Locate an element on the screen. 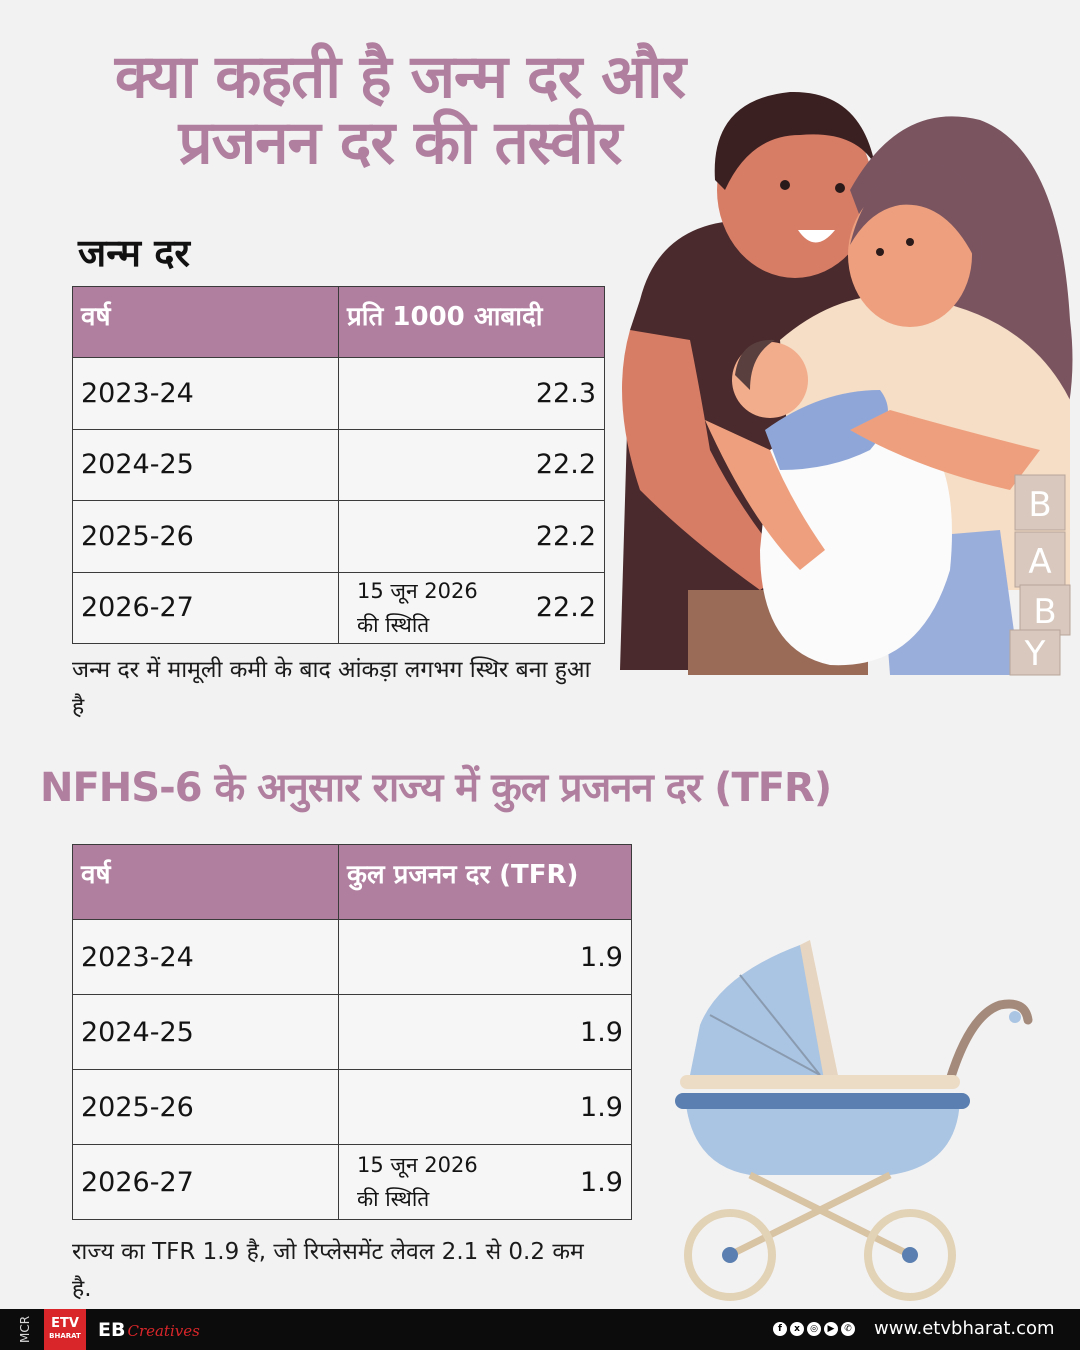 This screenshot has width=1080, height=1350. etv-bharat-logo: ETV BHARAT is located at coordinates (65, 1329).